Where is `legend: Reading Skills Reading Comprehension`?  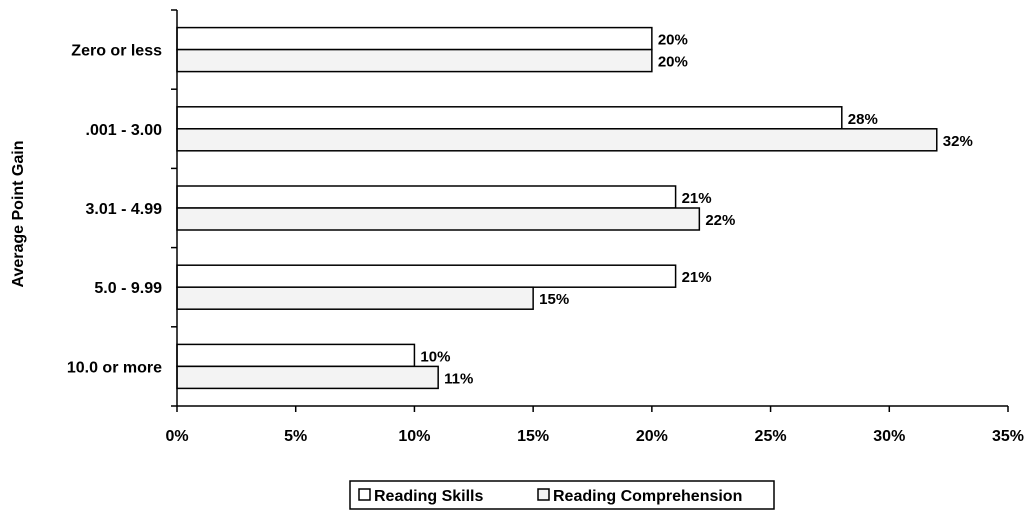
legend: Reading Skills Reading Comprehension is located at coordinates (562, 495).